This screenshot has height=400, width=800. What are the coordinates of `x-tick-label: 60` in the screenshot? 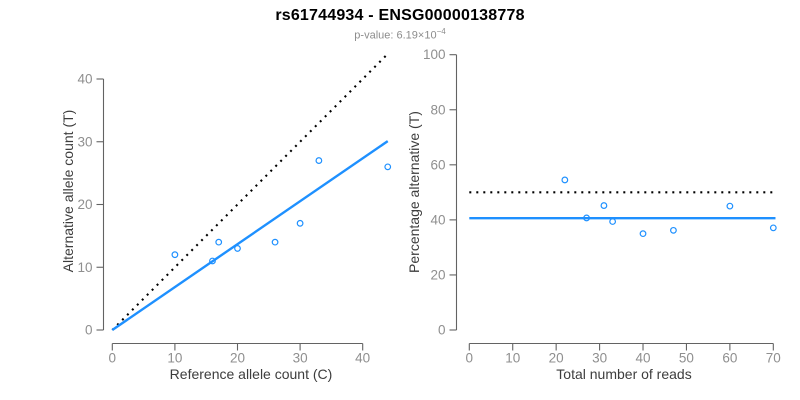 It's located at (729, 358).